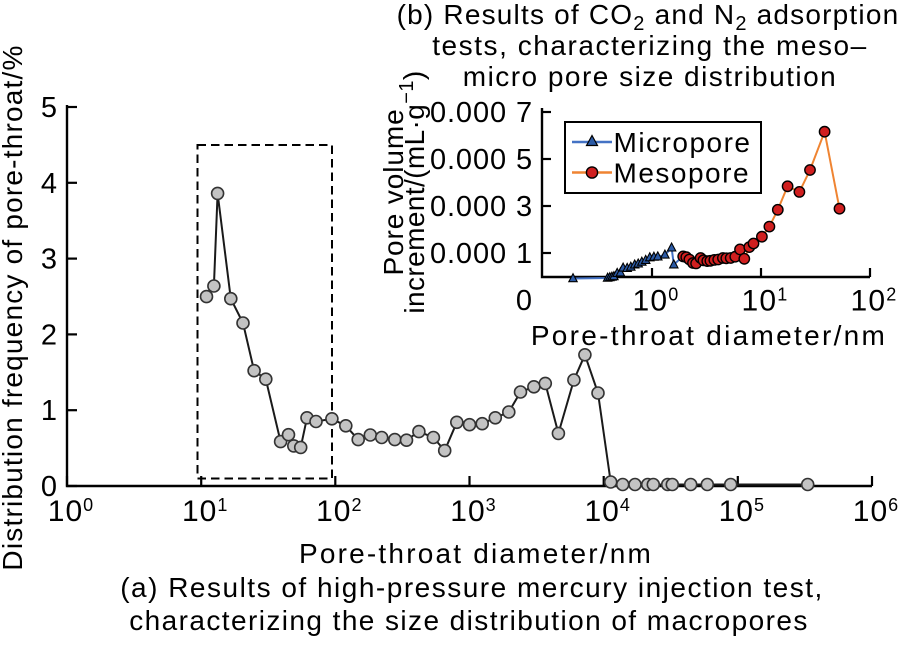 The width and height of the screenshot is (900, 647). What do you see at coordinates (683, 142) in the screenshot?
I see `svg-text: Micropore` at bounding box center [683, 142].